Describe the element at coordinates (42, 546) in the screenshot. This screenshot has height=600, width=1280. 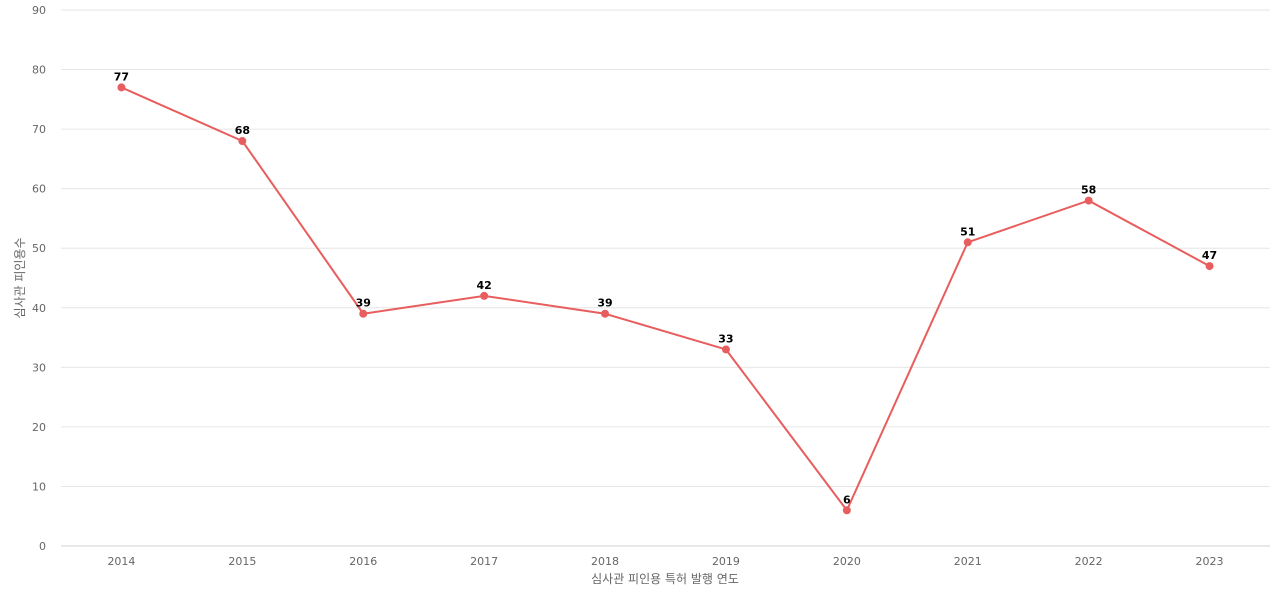
I see `y-tick-label: 0` at that location.